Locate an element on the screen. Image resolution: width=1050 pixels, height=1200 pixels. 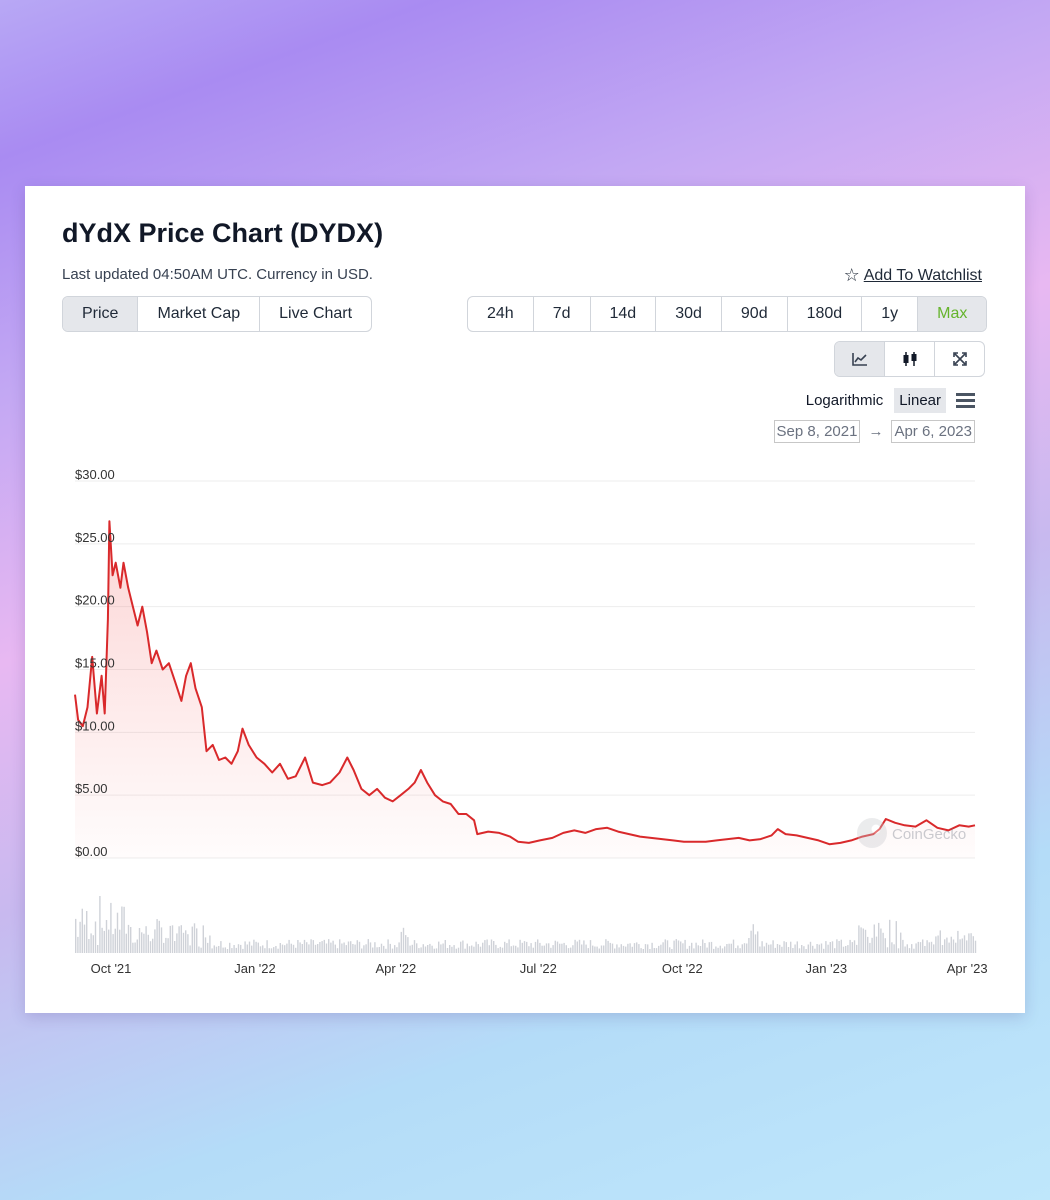
star-icon: ☆ is located at coordinates (851, 275).